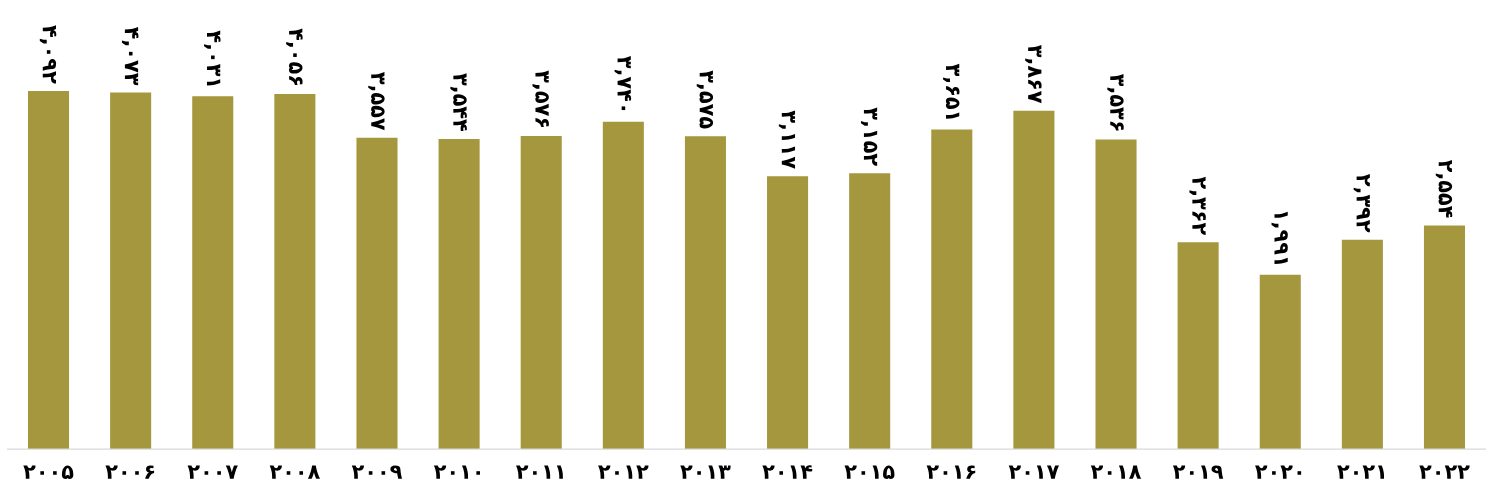 This screenshot has width=1493, height=499. I want to click on x-tick-label: ۲۰۲۰, so click(1278, 472).